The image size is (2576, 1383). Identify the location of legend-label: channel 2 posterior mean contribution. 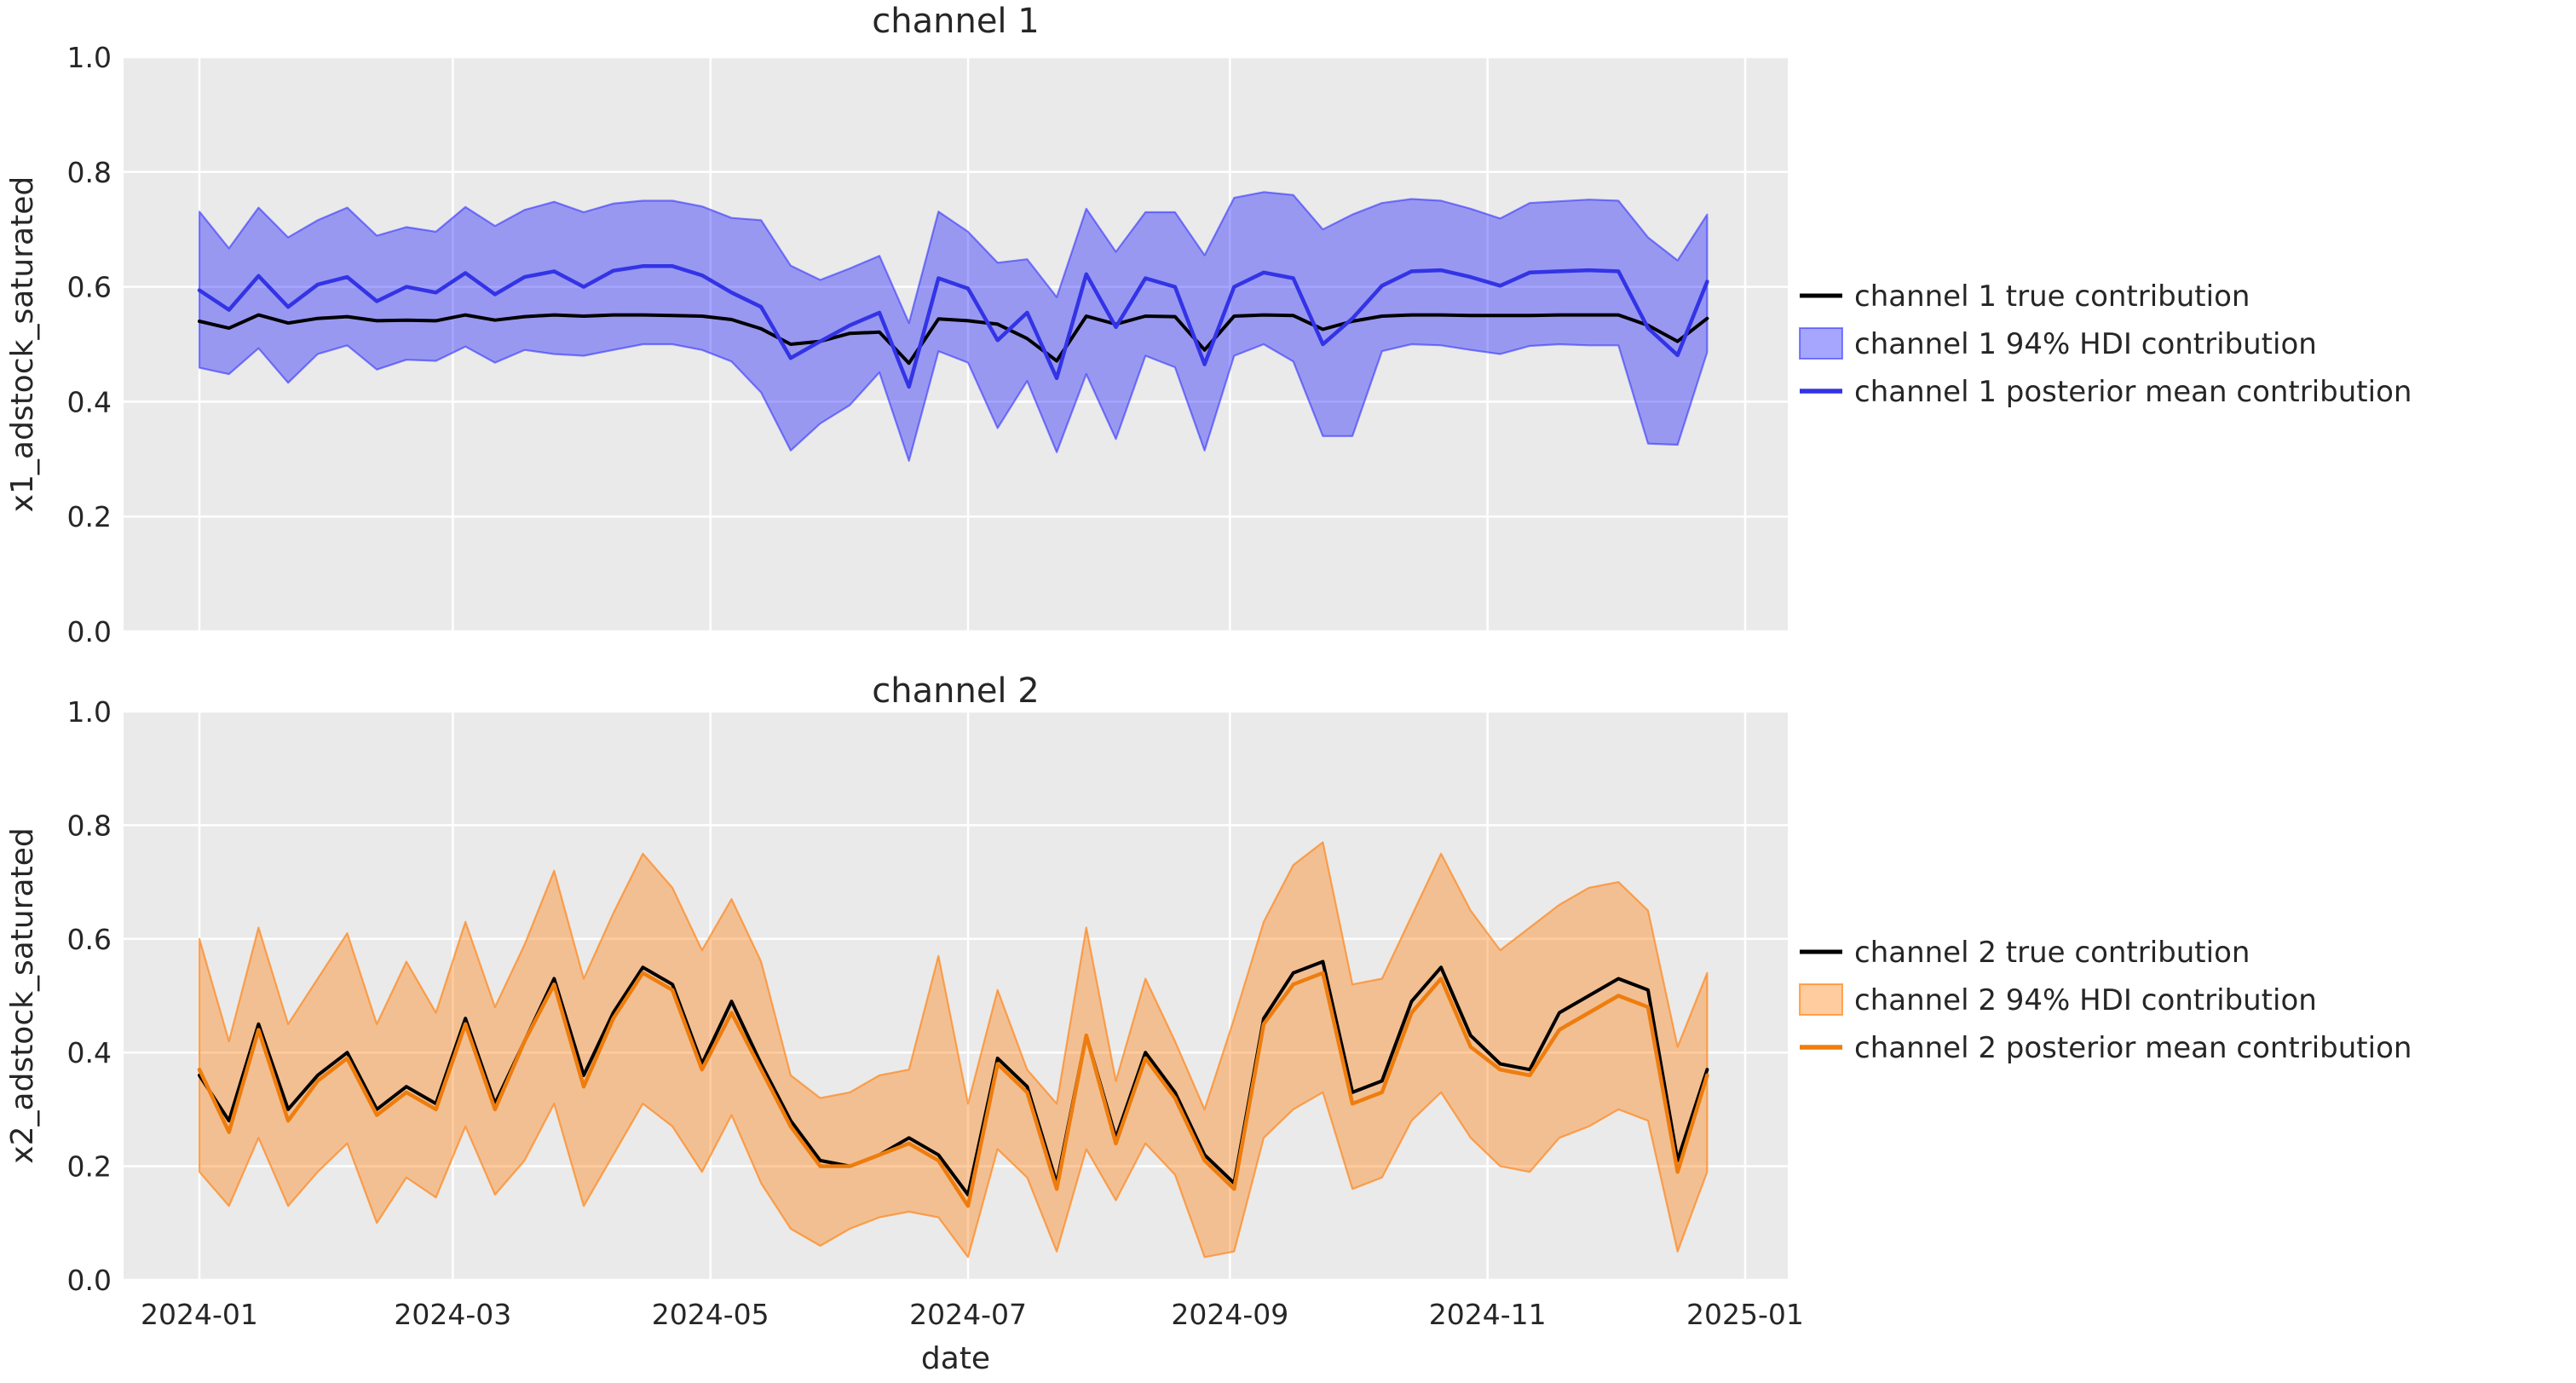
(2133, 1048).